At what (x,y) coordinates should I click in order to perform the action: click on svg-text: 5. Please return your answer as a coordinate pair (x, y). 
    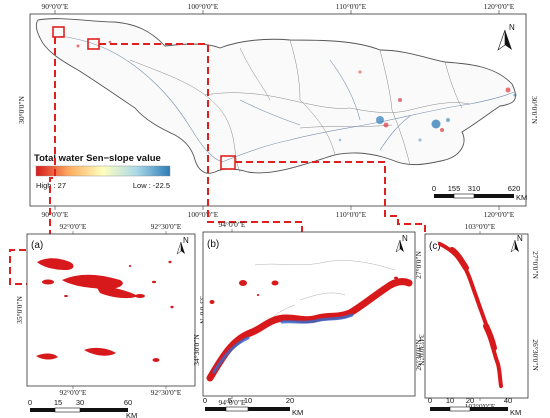
    Looking at the image, I should click on (230, 400).